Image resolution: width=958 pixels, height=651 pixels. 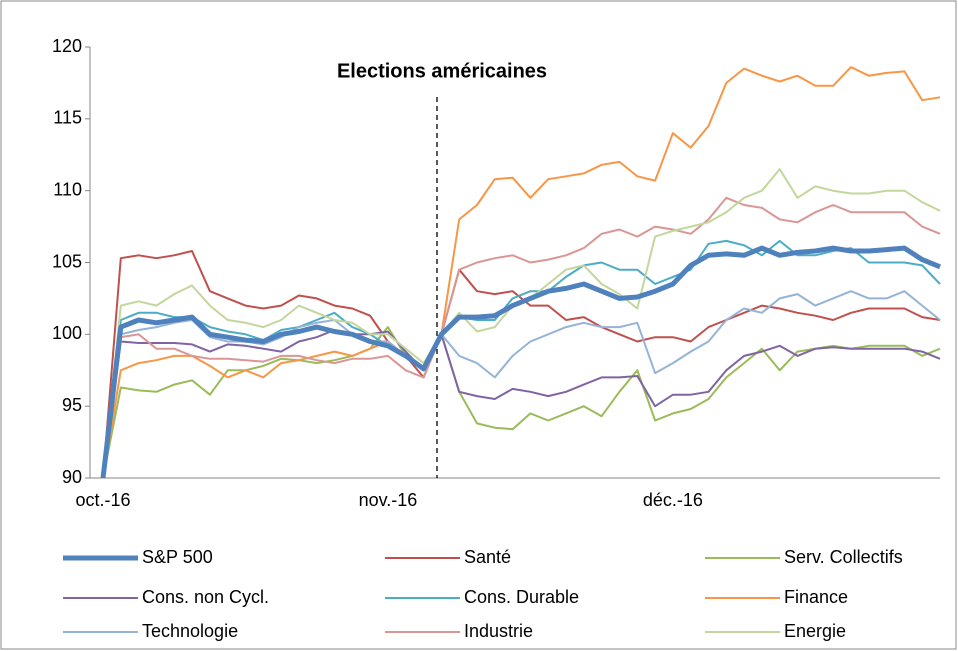 What do you see at coordinates (67, 333) in the screenshot?
I see `y-tick-label: 100` at bounding box center [67, 333].